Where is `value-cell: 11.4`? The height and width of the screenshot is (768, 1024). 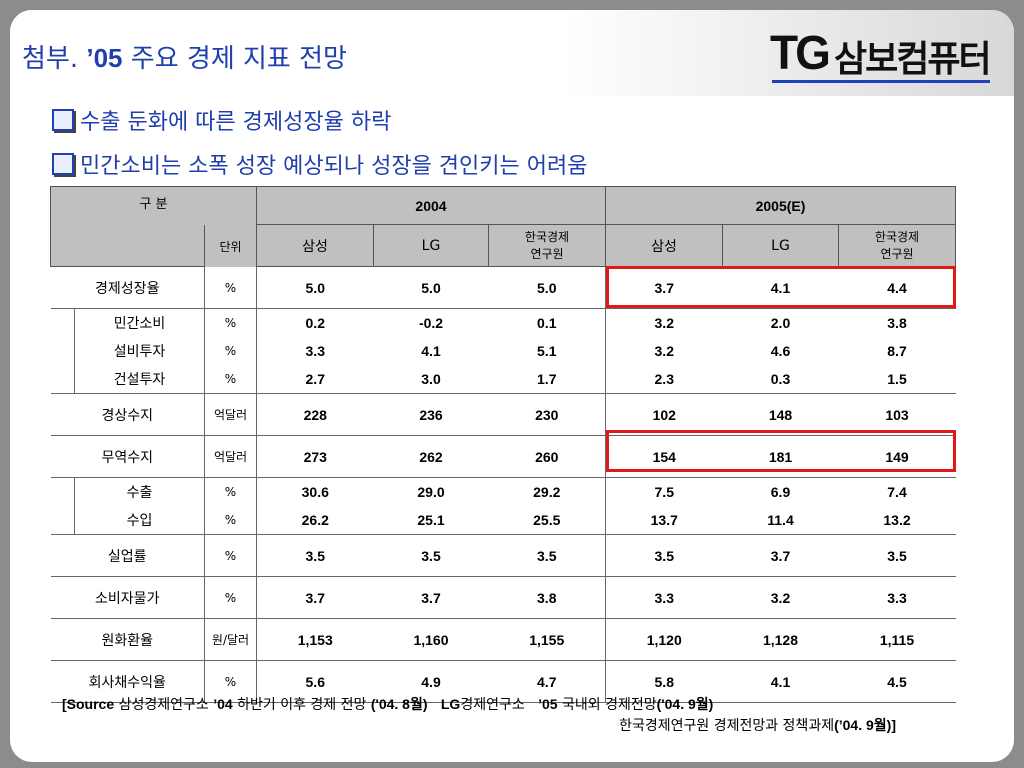
value-cell: 11.4 is located at coordinates (780, 520).